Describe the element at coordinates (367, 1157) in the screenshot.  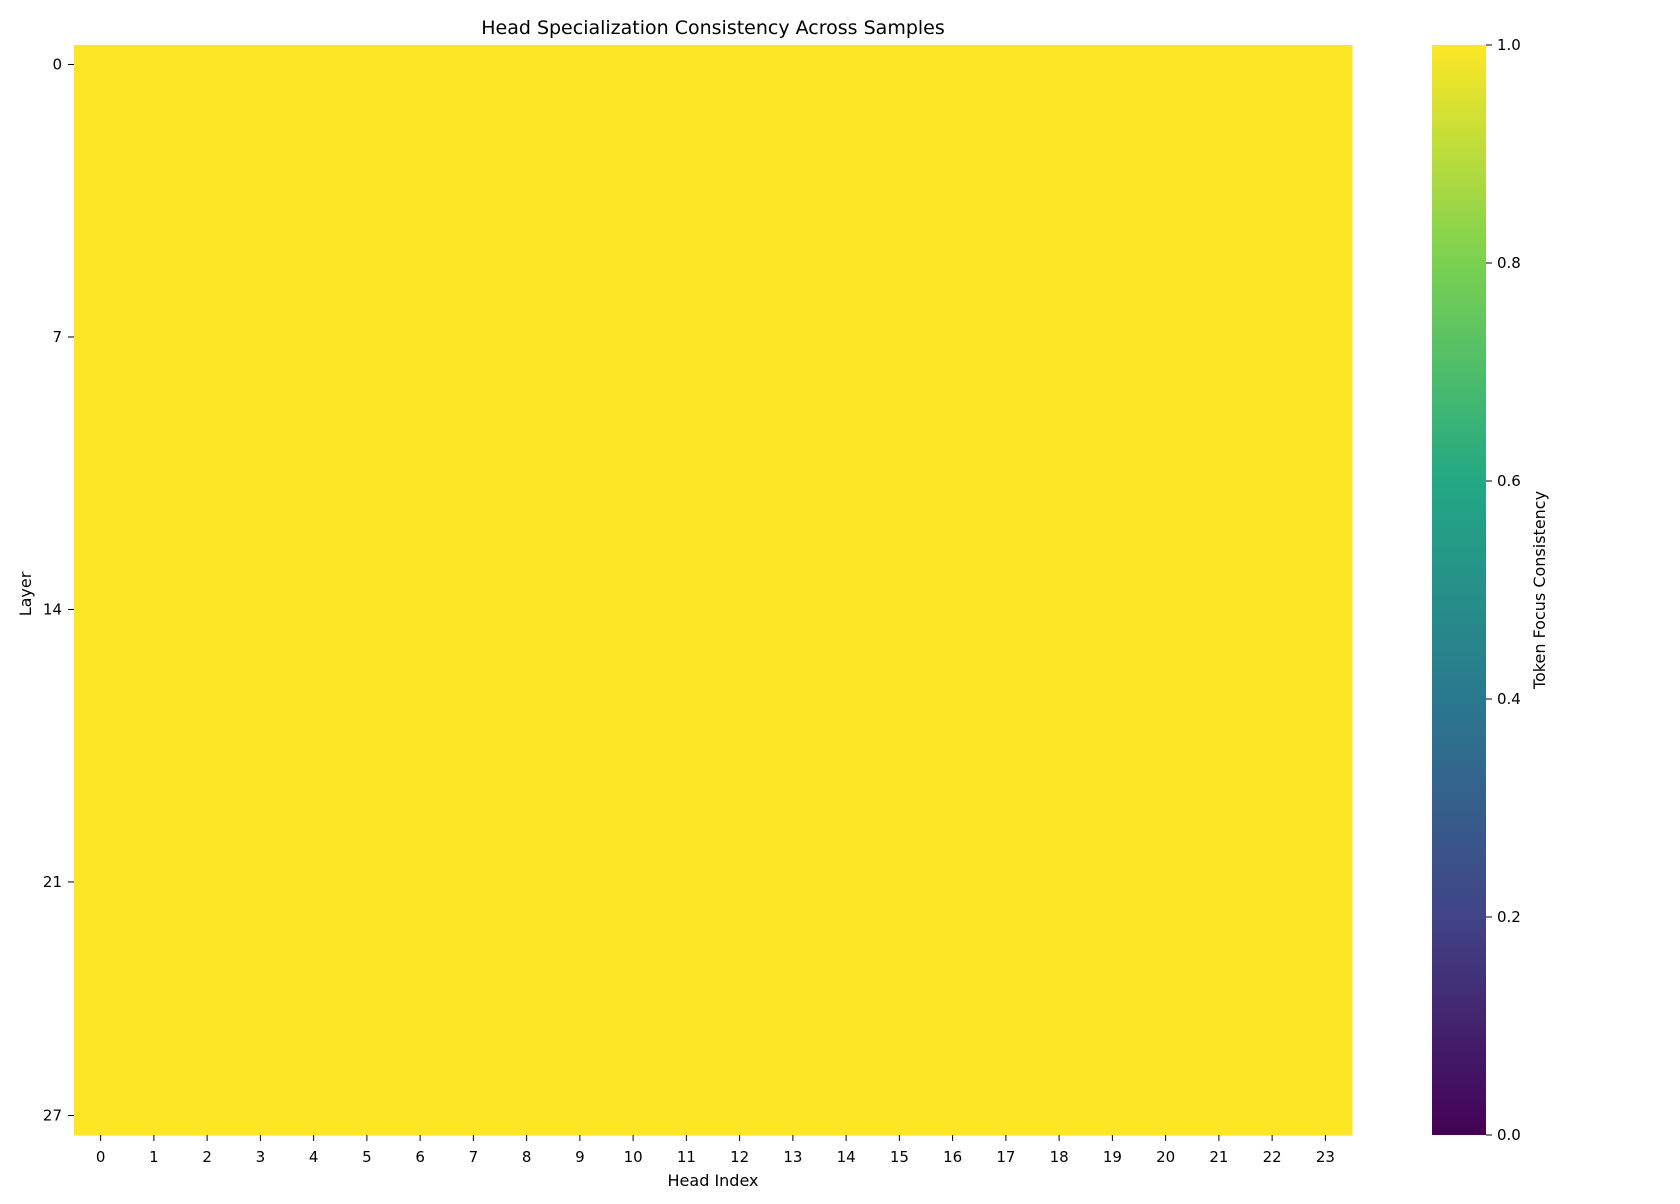
I see `x-tick-label: 5` at that location.